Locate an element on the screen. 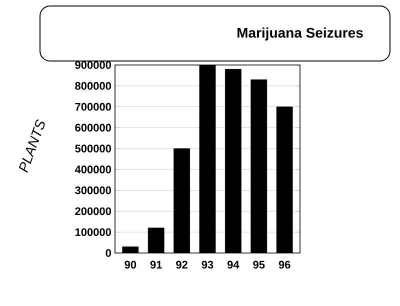 The image size is (400, 306). x-tick-label: 96 is located at coordinates (284, 264).